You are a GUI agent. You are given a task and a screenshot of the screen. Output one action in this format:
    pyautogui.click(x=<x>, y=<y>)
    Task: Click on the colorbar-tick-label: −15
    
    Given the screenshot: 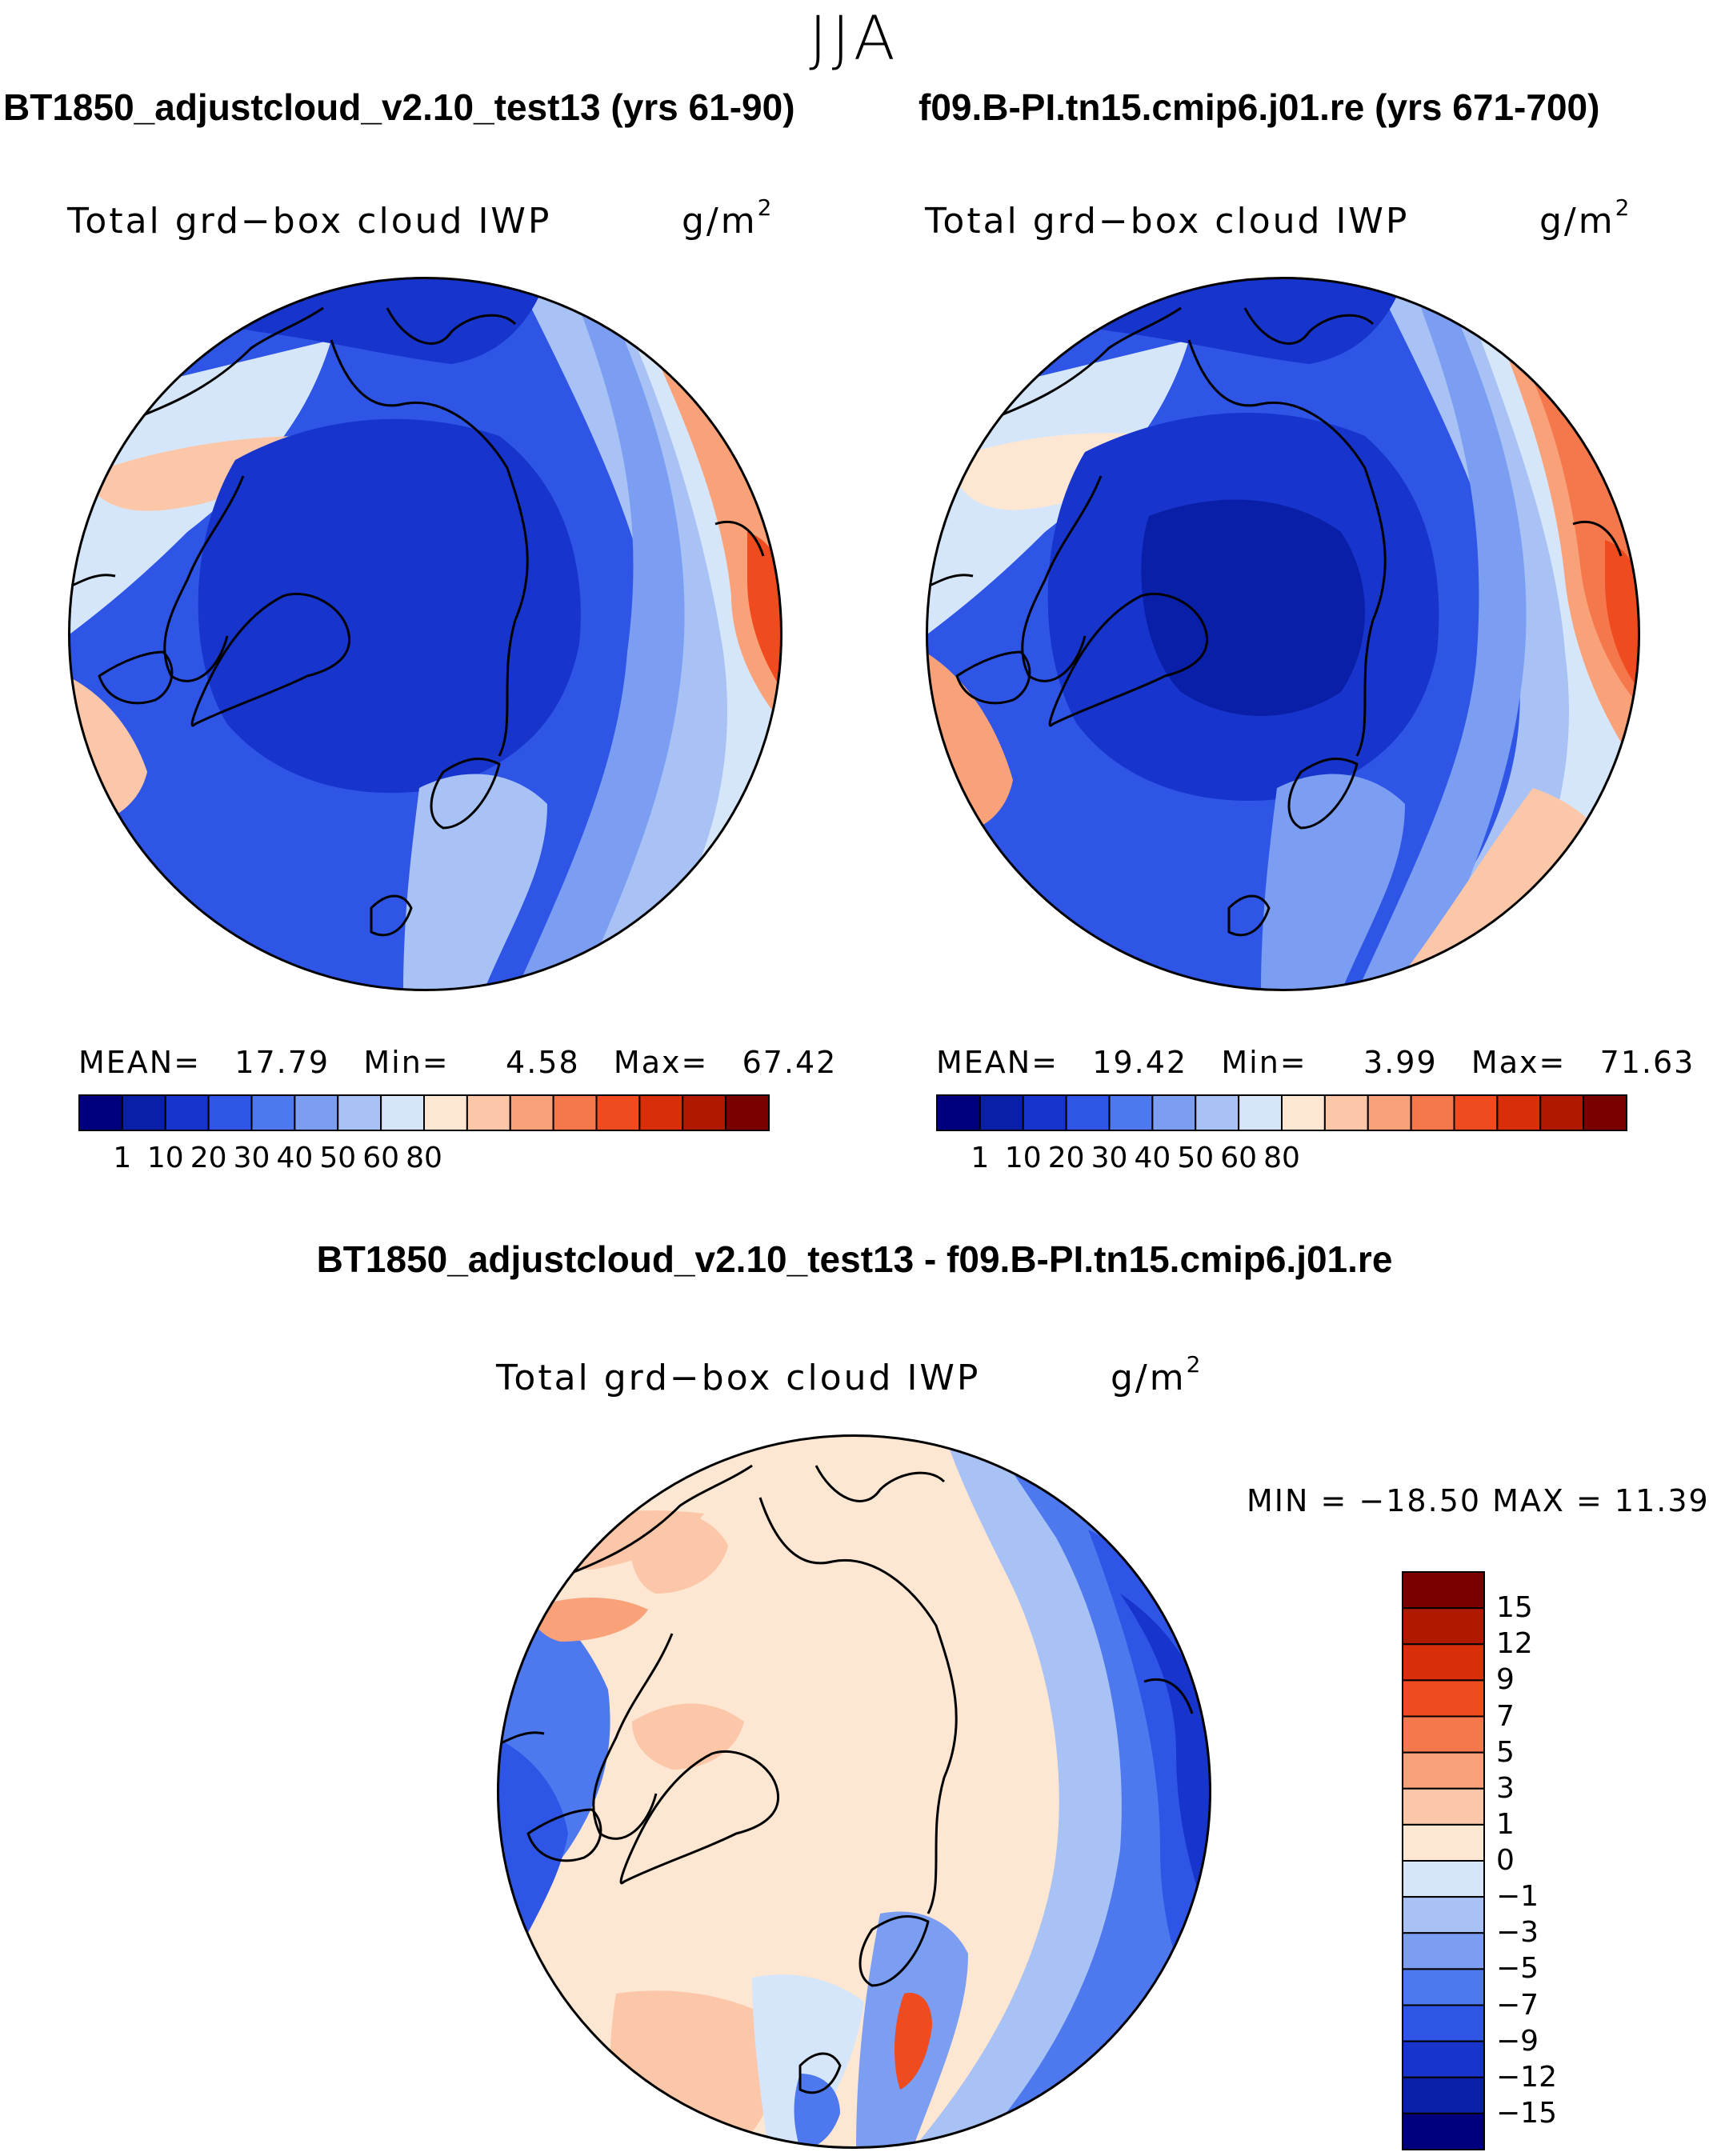 What is the action you would take?
    pyautogui.click(x=1526, y=2113)
    